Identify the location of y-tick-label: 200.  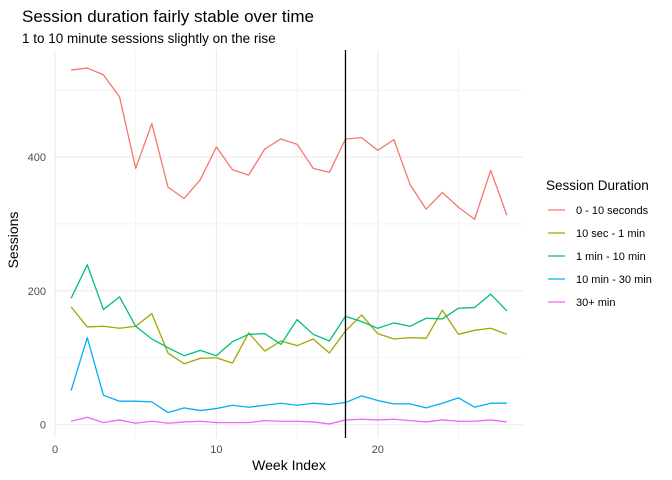
(37, 292).